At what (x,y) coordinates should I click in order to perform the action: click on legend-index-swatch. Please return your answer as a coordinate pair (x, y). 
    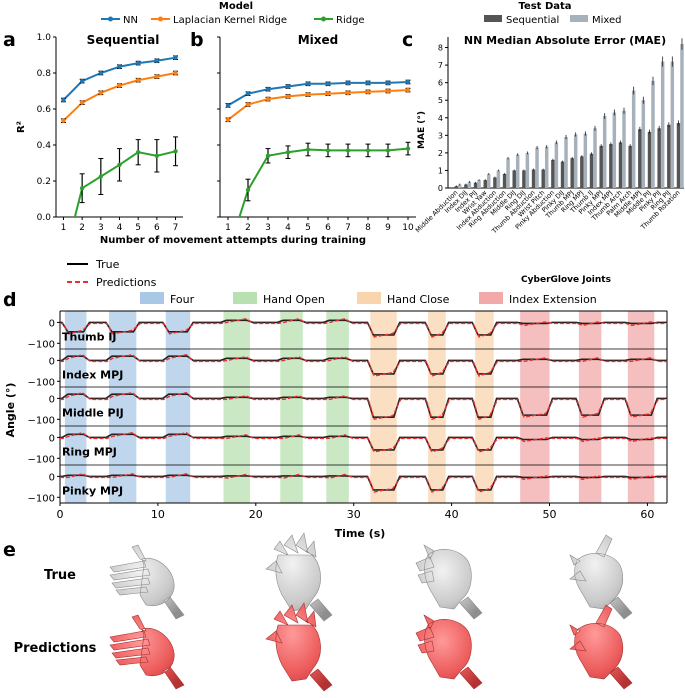
    Looking at the image, I should click on (491, 298).